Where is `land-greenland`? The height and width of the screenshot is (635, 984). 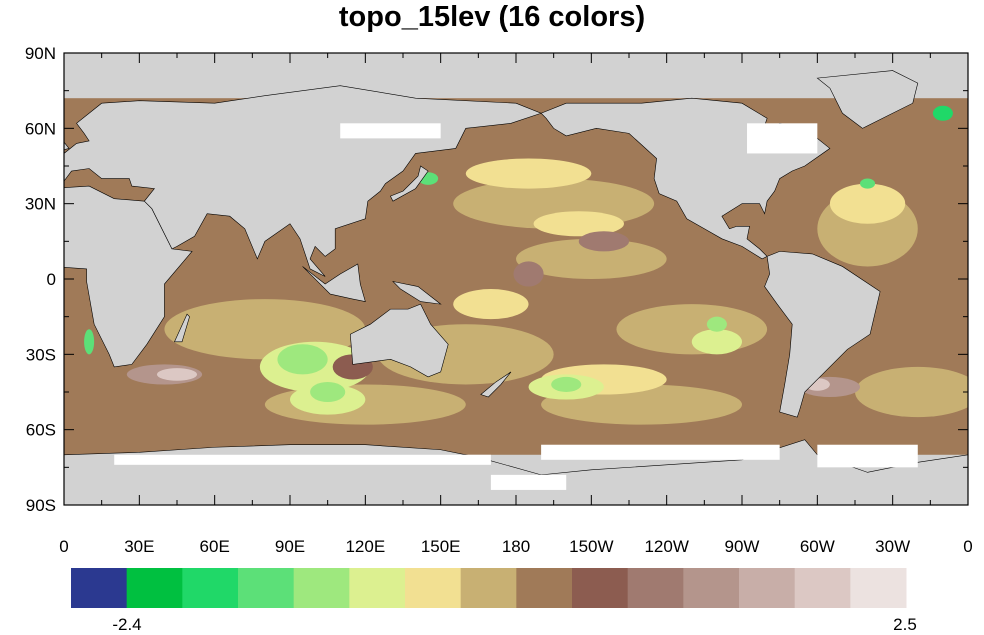
land-greenland is located at coordinates (867, 99).